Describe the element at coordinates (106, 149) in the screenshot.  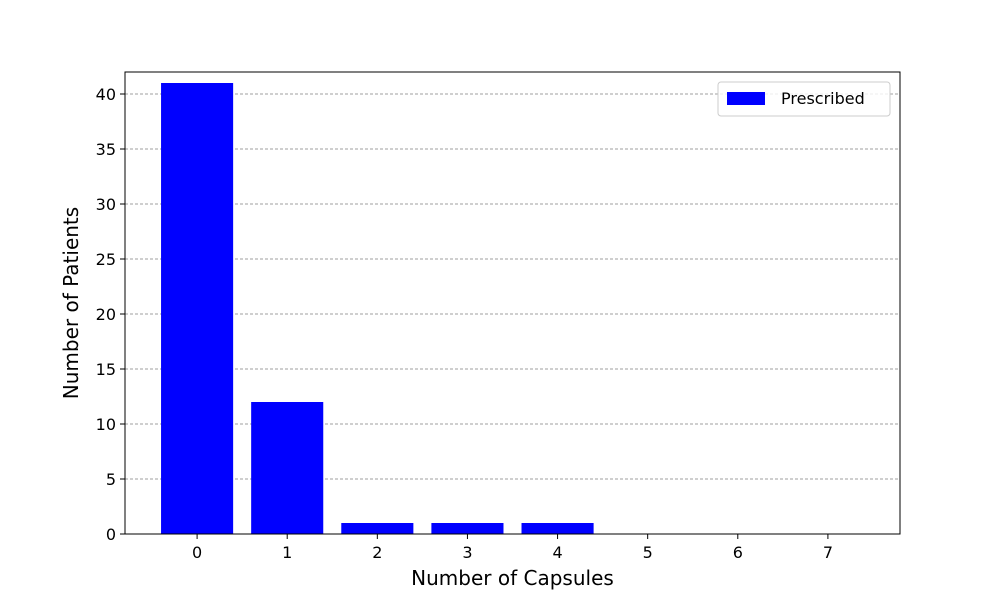
I see `y-tick-label: 35` at that location.